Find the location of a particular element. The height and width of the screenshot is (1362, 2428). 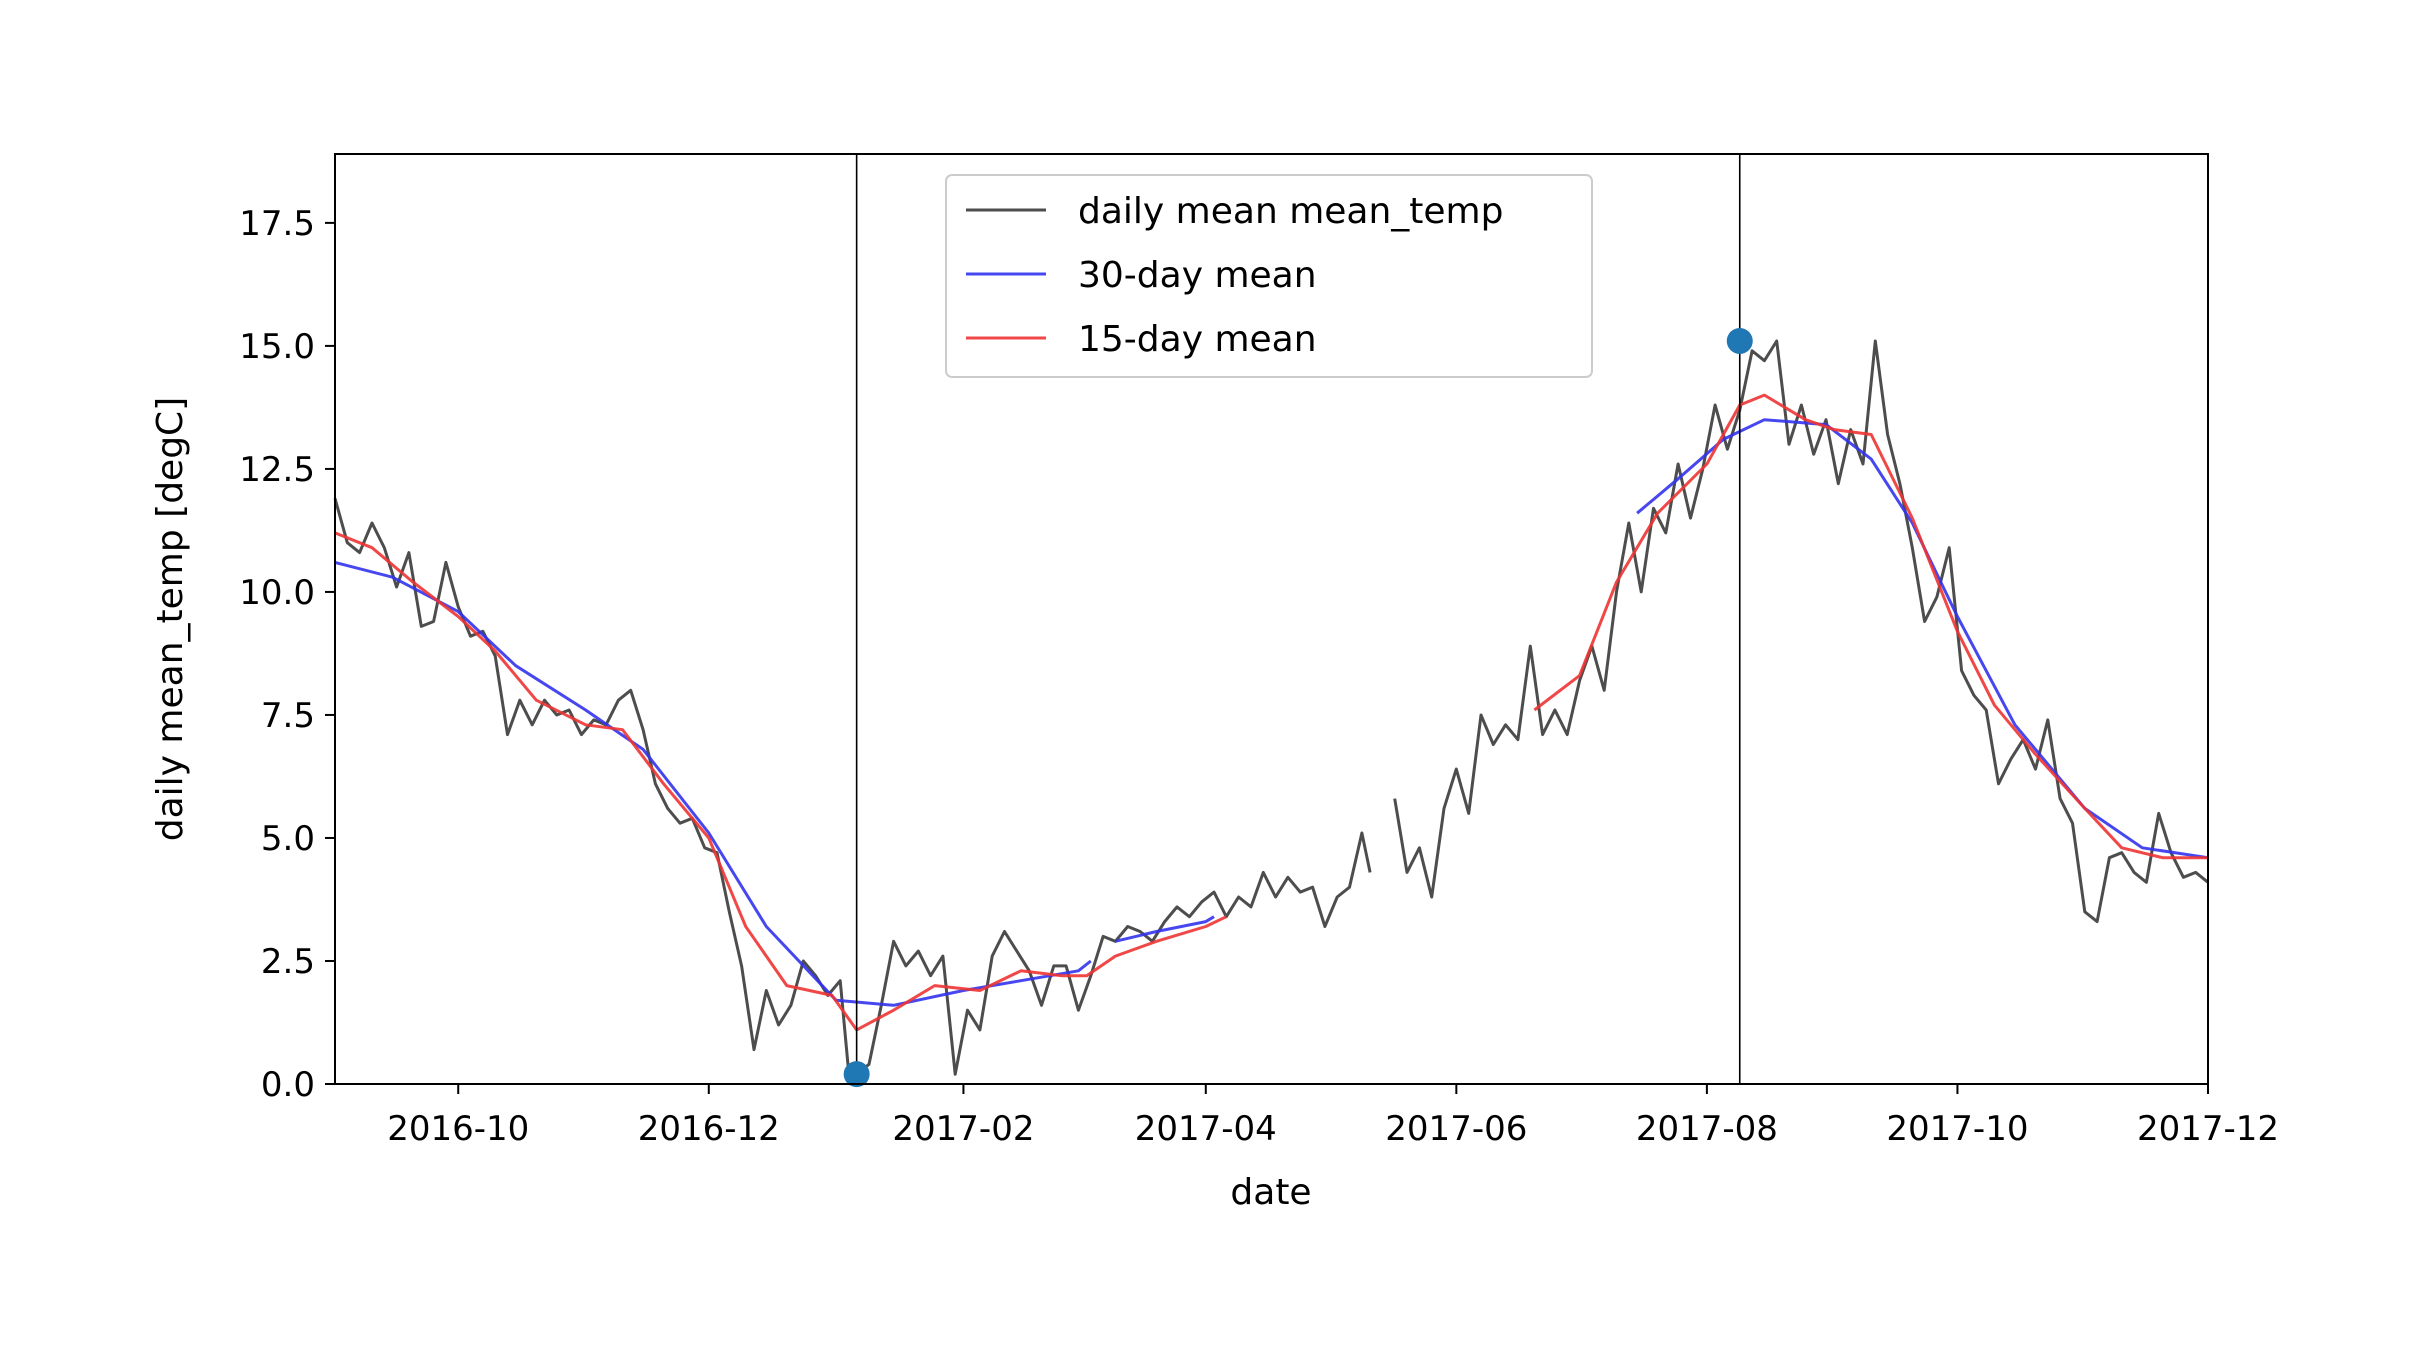

y-tick-label-5: 12.5 is located at coordinates (277, 470).